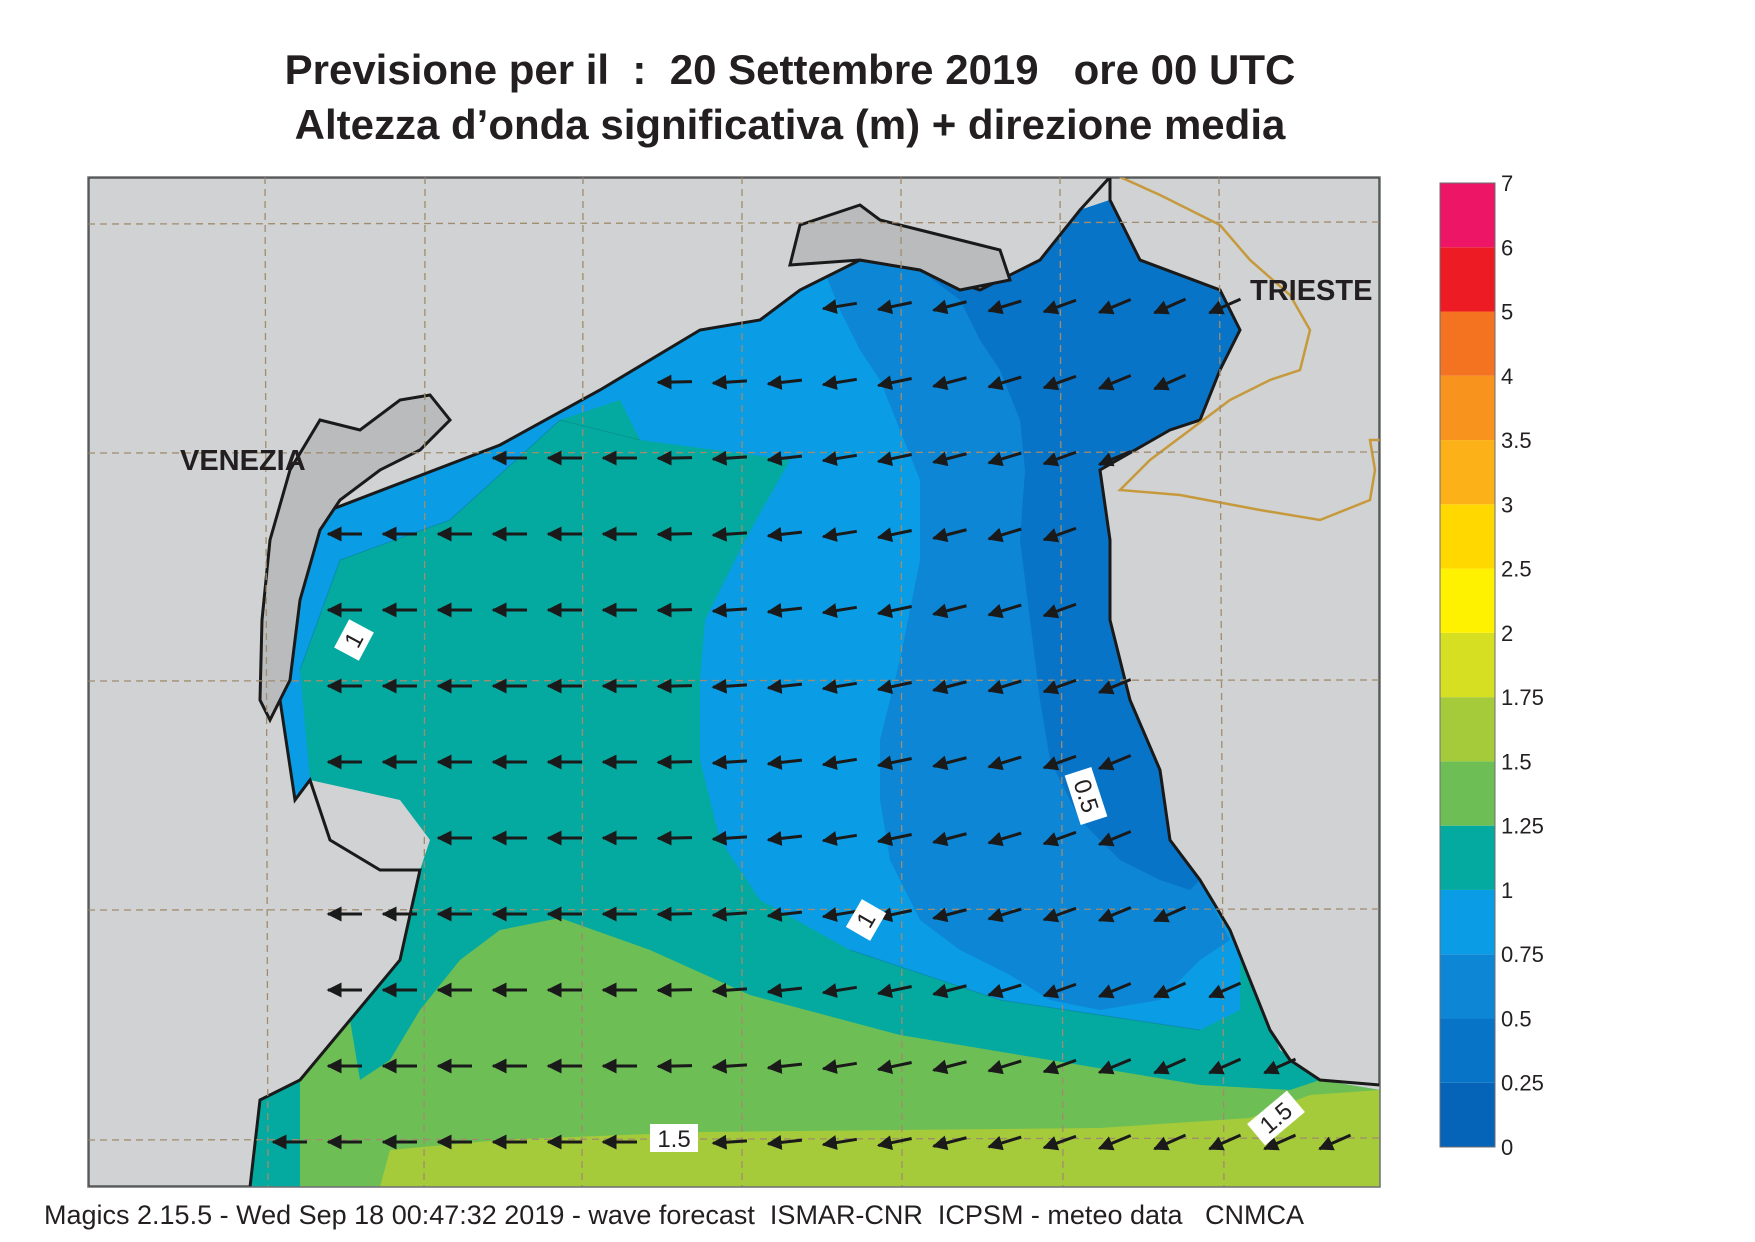 The width and height of the screenshot is (1755, 1242). I want to click on legend-frame, so click(1467, 665).